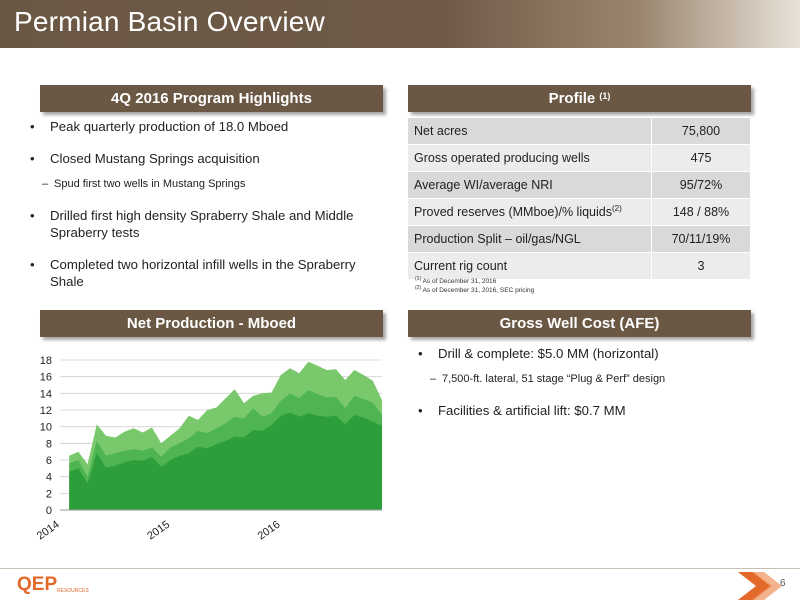 The width and height of the screenshot is (800, 600). I want to click on x-tick-label: 2016, so click(269, 531).